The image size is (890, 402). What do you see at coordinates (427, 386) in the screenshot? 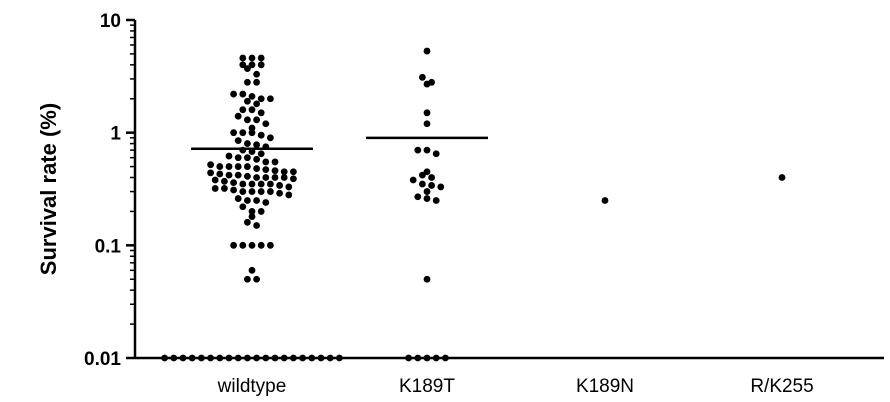
I see `x-category-label: K189T` at bounding box center [427, 386].